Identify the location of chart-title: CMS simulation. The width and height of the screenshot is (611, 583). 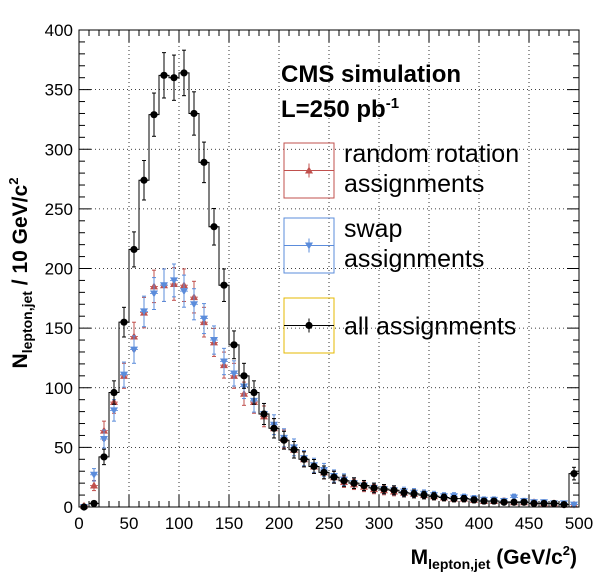
(371, 74).